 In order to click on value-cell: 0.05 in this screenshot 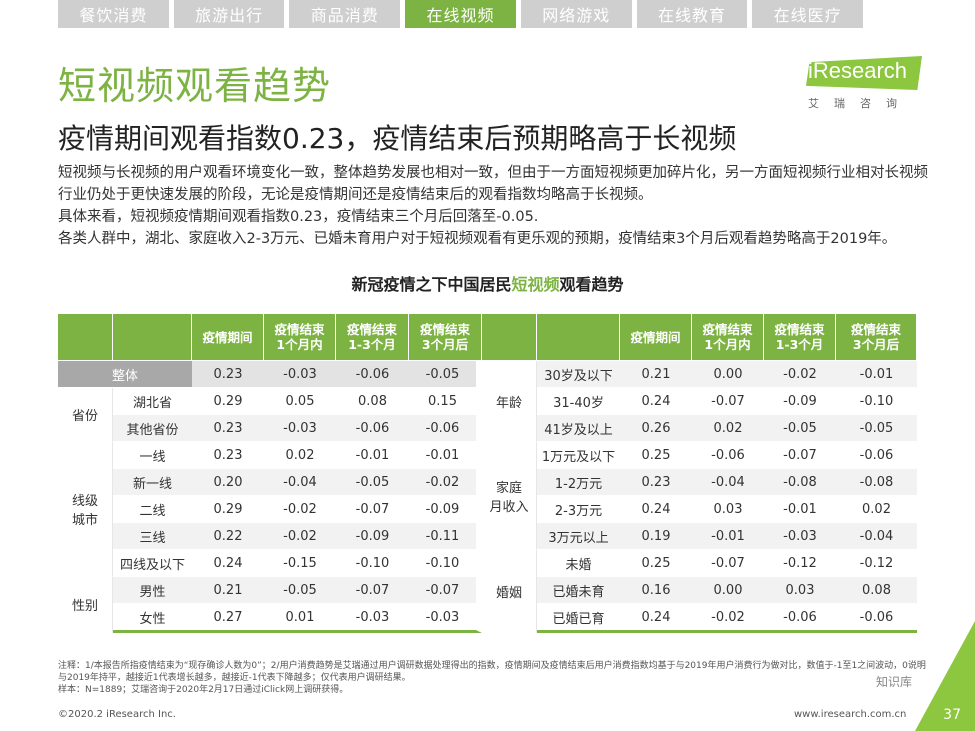, I will do `click(300, 401)`.